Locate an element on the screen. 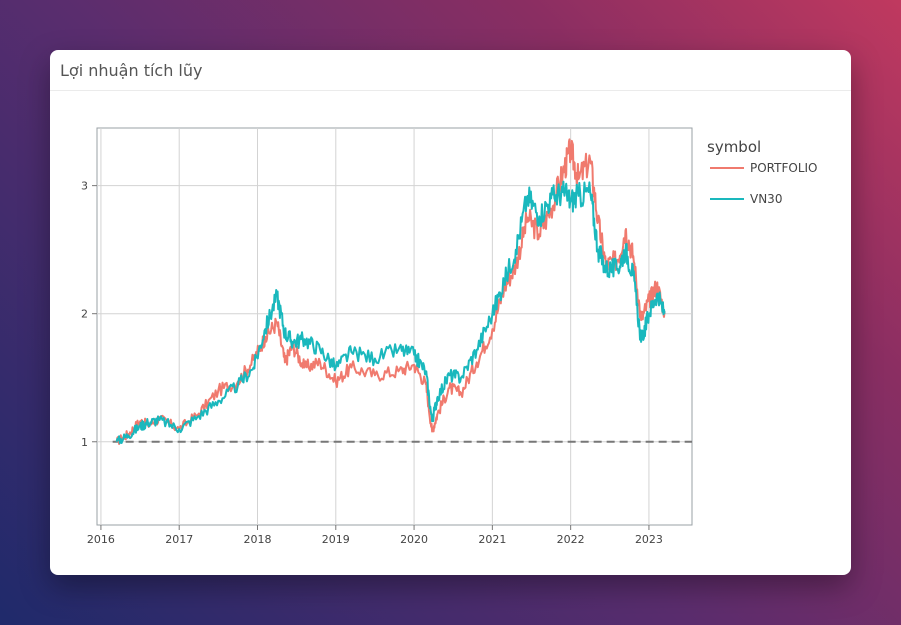 Image resolution: width=901 pixels, height=625 pixels. x-tick-label: 2023 is located at coordinates (649, 539).